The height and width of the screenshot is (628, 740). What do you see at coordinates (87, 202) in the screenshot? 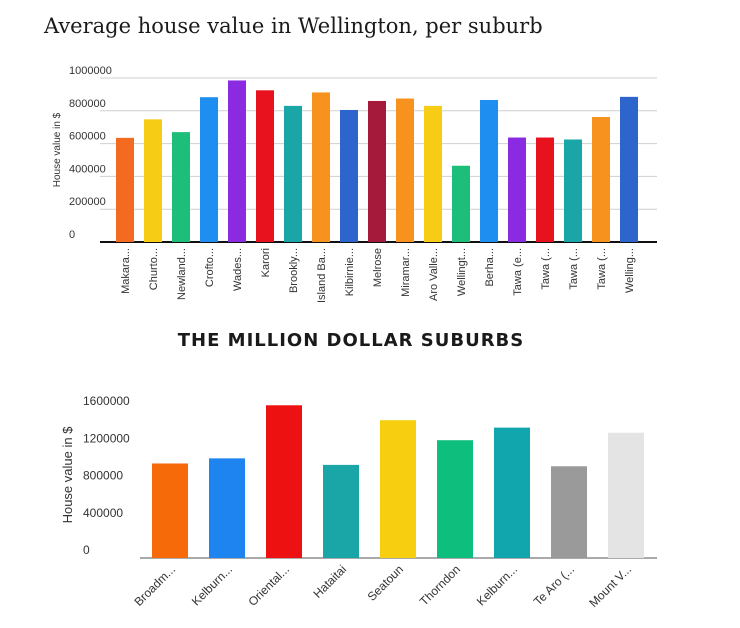
I see `chart1-y-tick-label: 200000` at bounding box center [87, 202].